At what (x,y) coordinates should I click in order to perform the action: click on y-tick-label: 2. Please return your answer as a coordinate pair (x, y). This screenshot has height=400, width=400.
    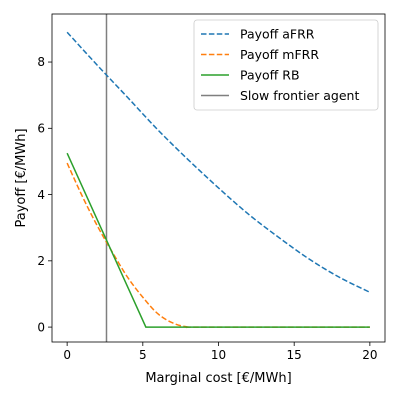
    Looking at the image, I should click on (41, 261).